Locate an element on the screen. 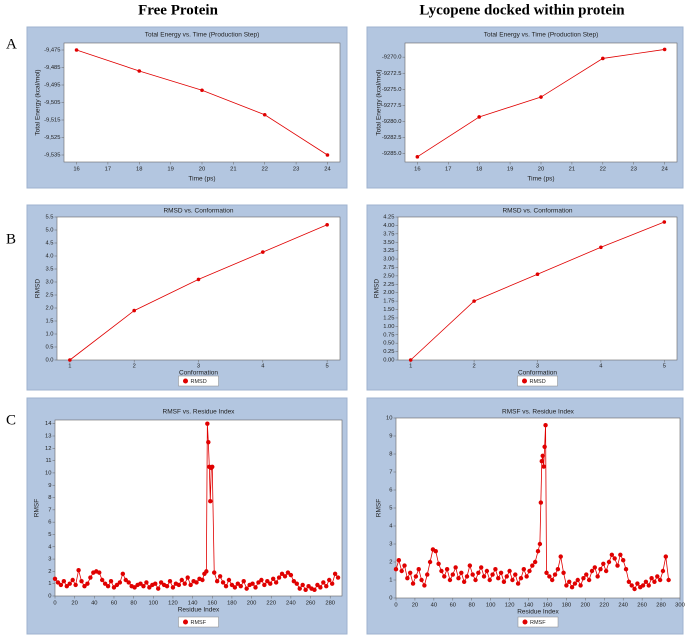  y-tick-label: 0.25 is located at coordinates (388, 352).